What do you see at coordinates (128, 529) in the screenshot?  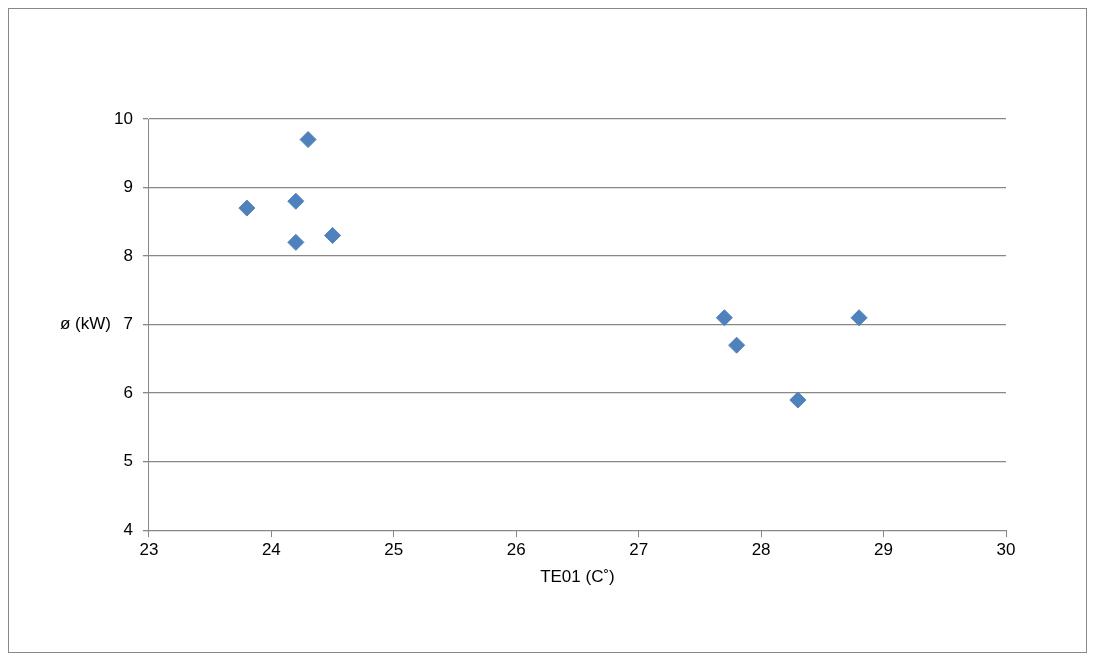 I see `y-tick-label: 4` at bounding box center [128, 529].